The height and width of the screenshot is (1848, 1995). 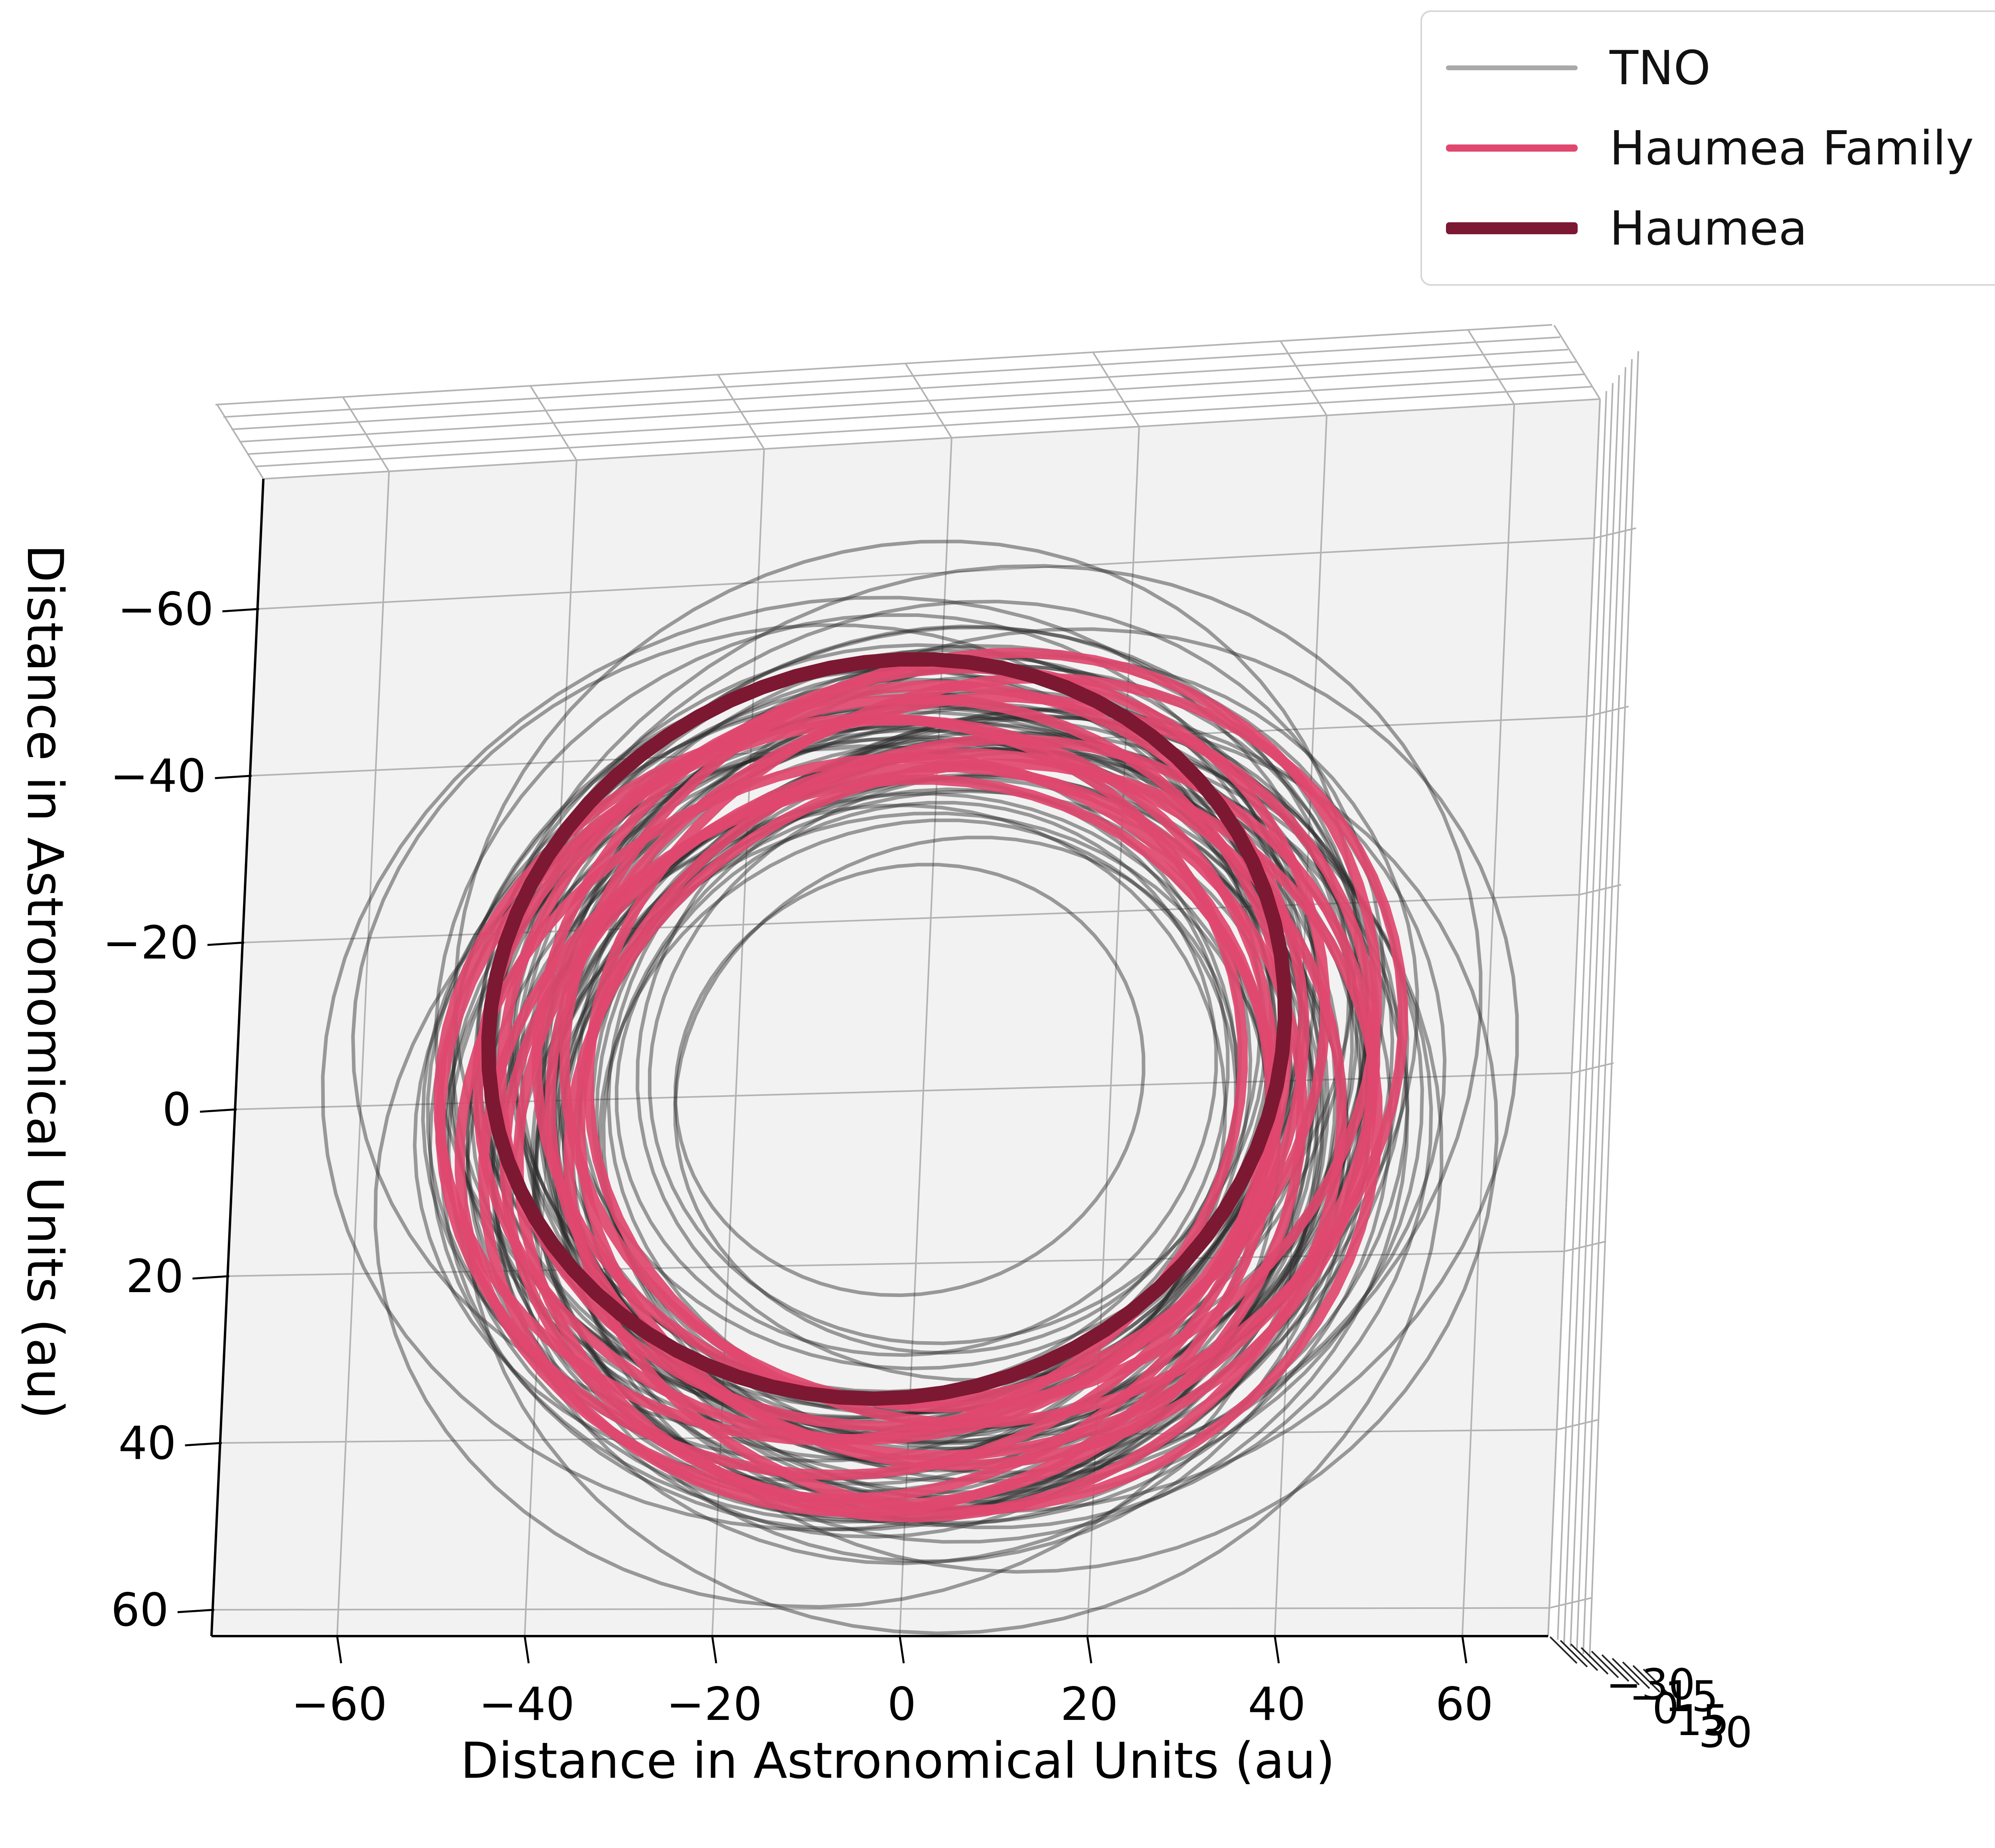 I want to click on pane-right-edge, so click(x=1574, y=1018).